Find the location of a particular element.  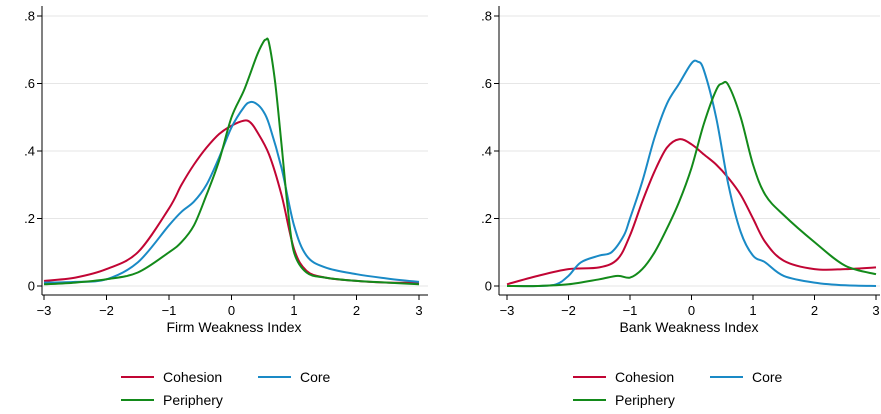

x-axis-label: Firm Weakness Index is located at coordinates (233, 327).